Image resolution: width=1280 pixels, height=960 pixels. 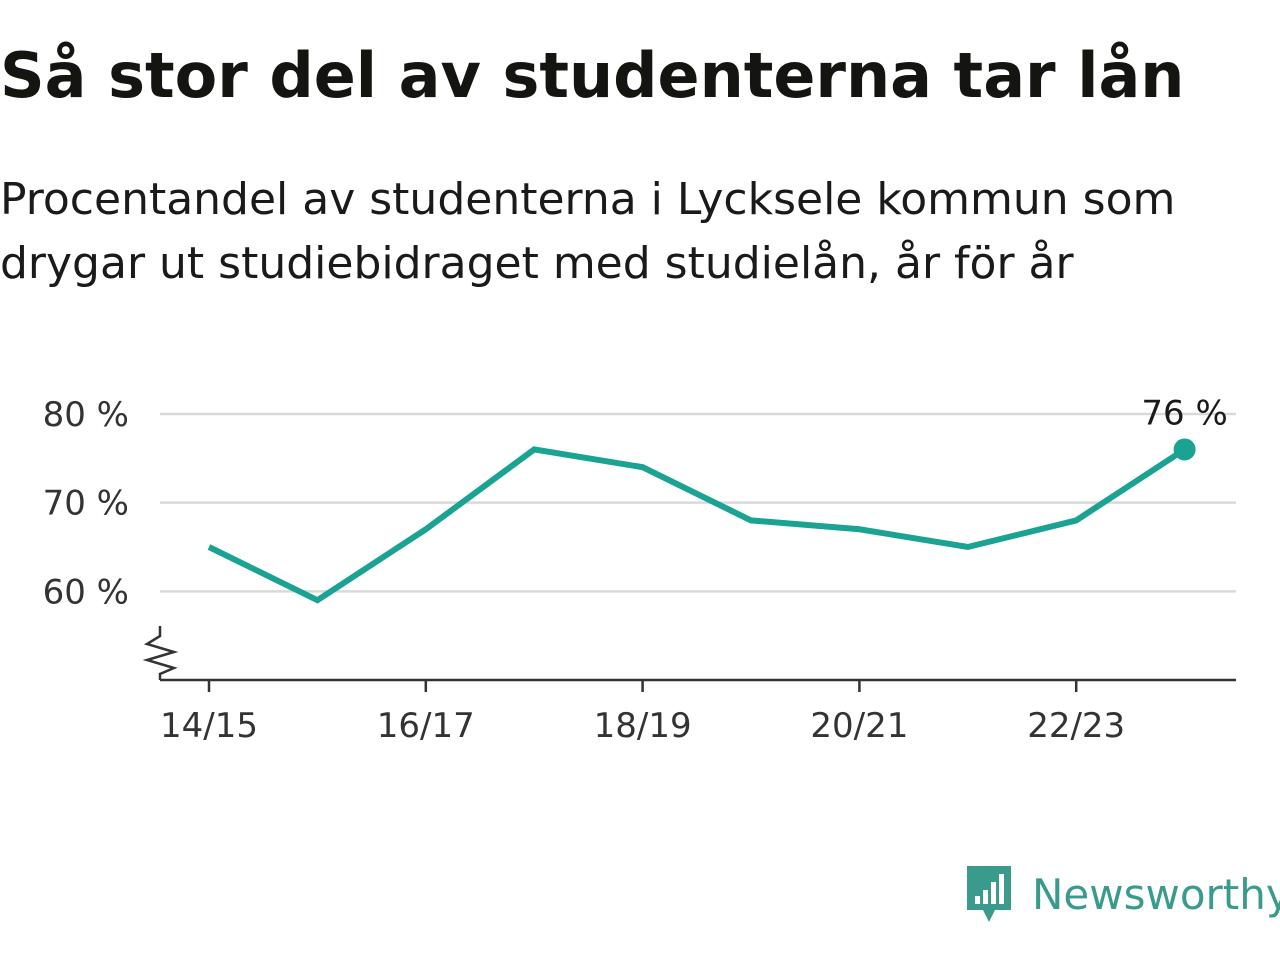 I want to click on end-label-group: 76 %, so click(x=1184, y=413).